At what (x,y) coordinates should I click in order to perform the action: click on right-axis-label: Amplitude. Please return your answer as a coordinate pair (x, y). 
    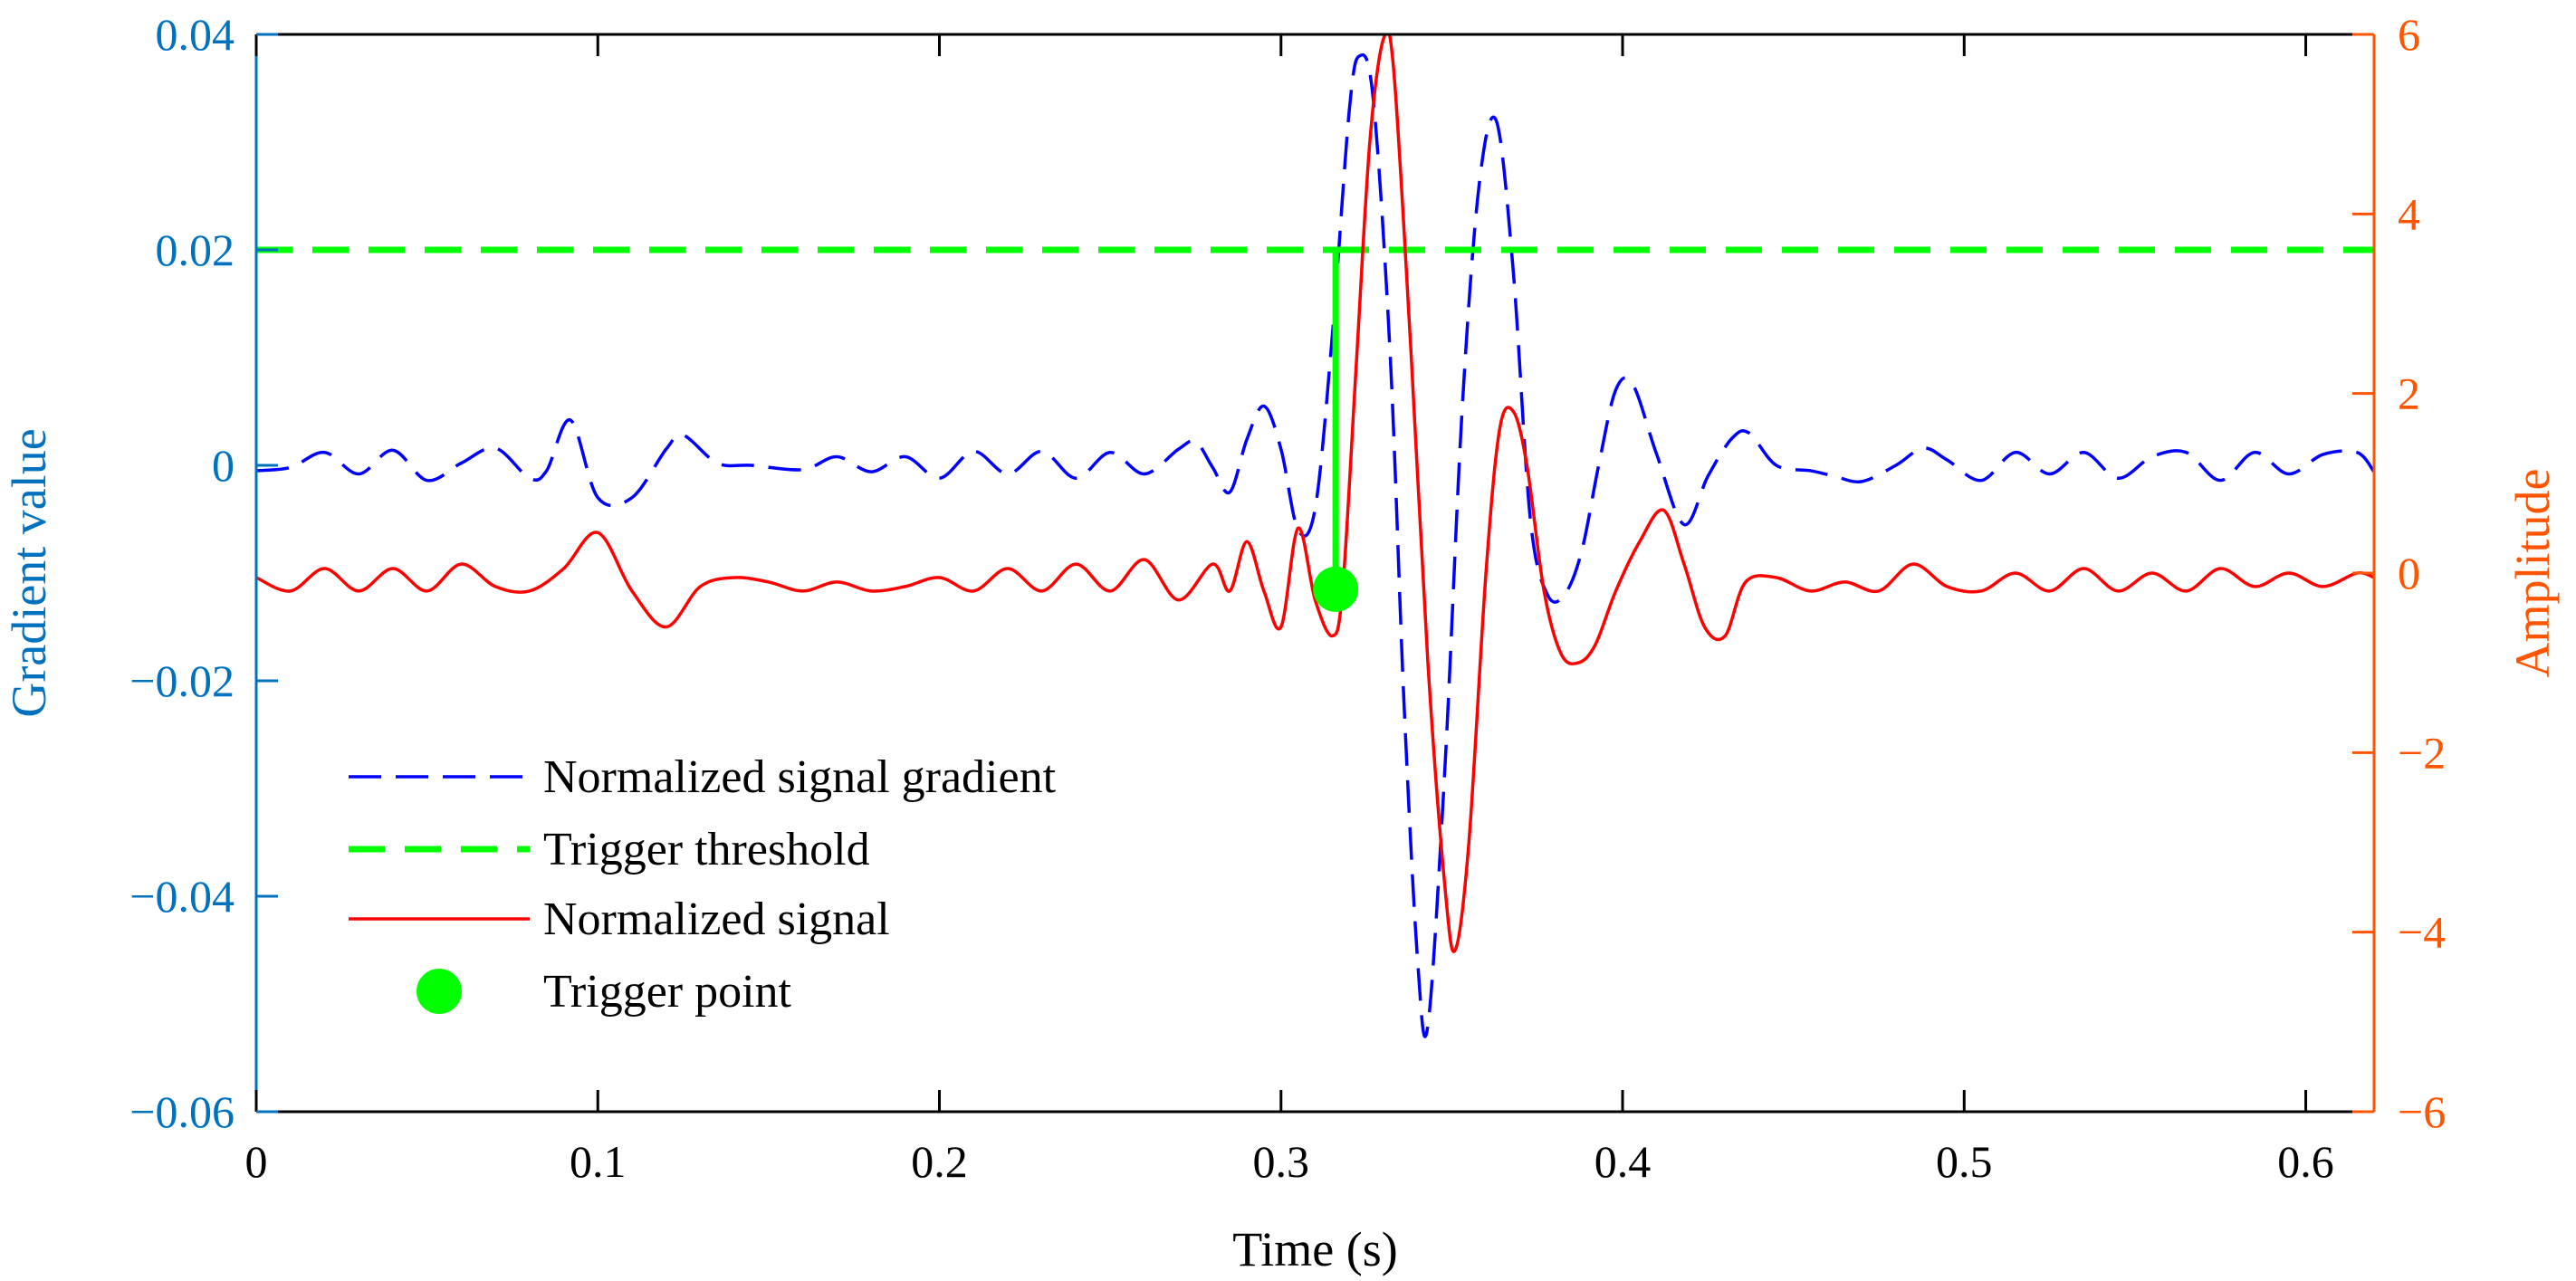
    Looking at the image, I should click on (2532, 573).